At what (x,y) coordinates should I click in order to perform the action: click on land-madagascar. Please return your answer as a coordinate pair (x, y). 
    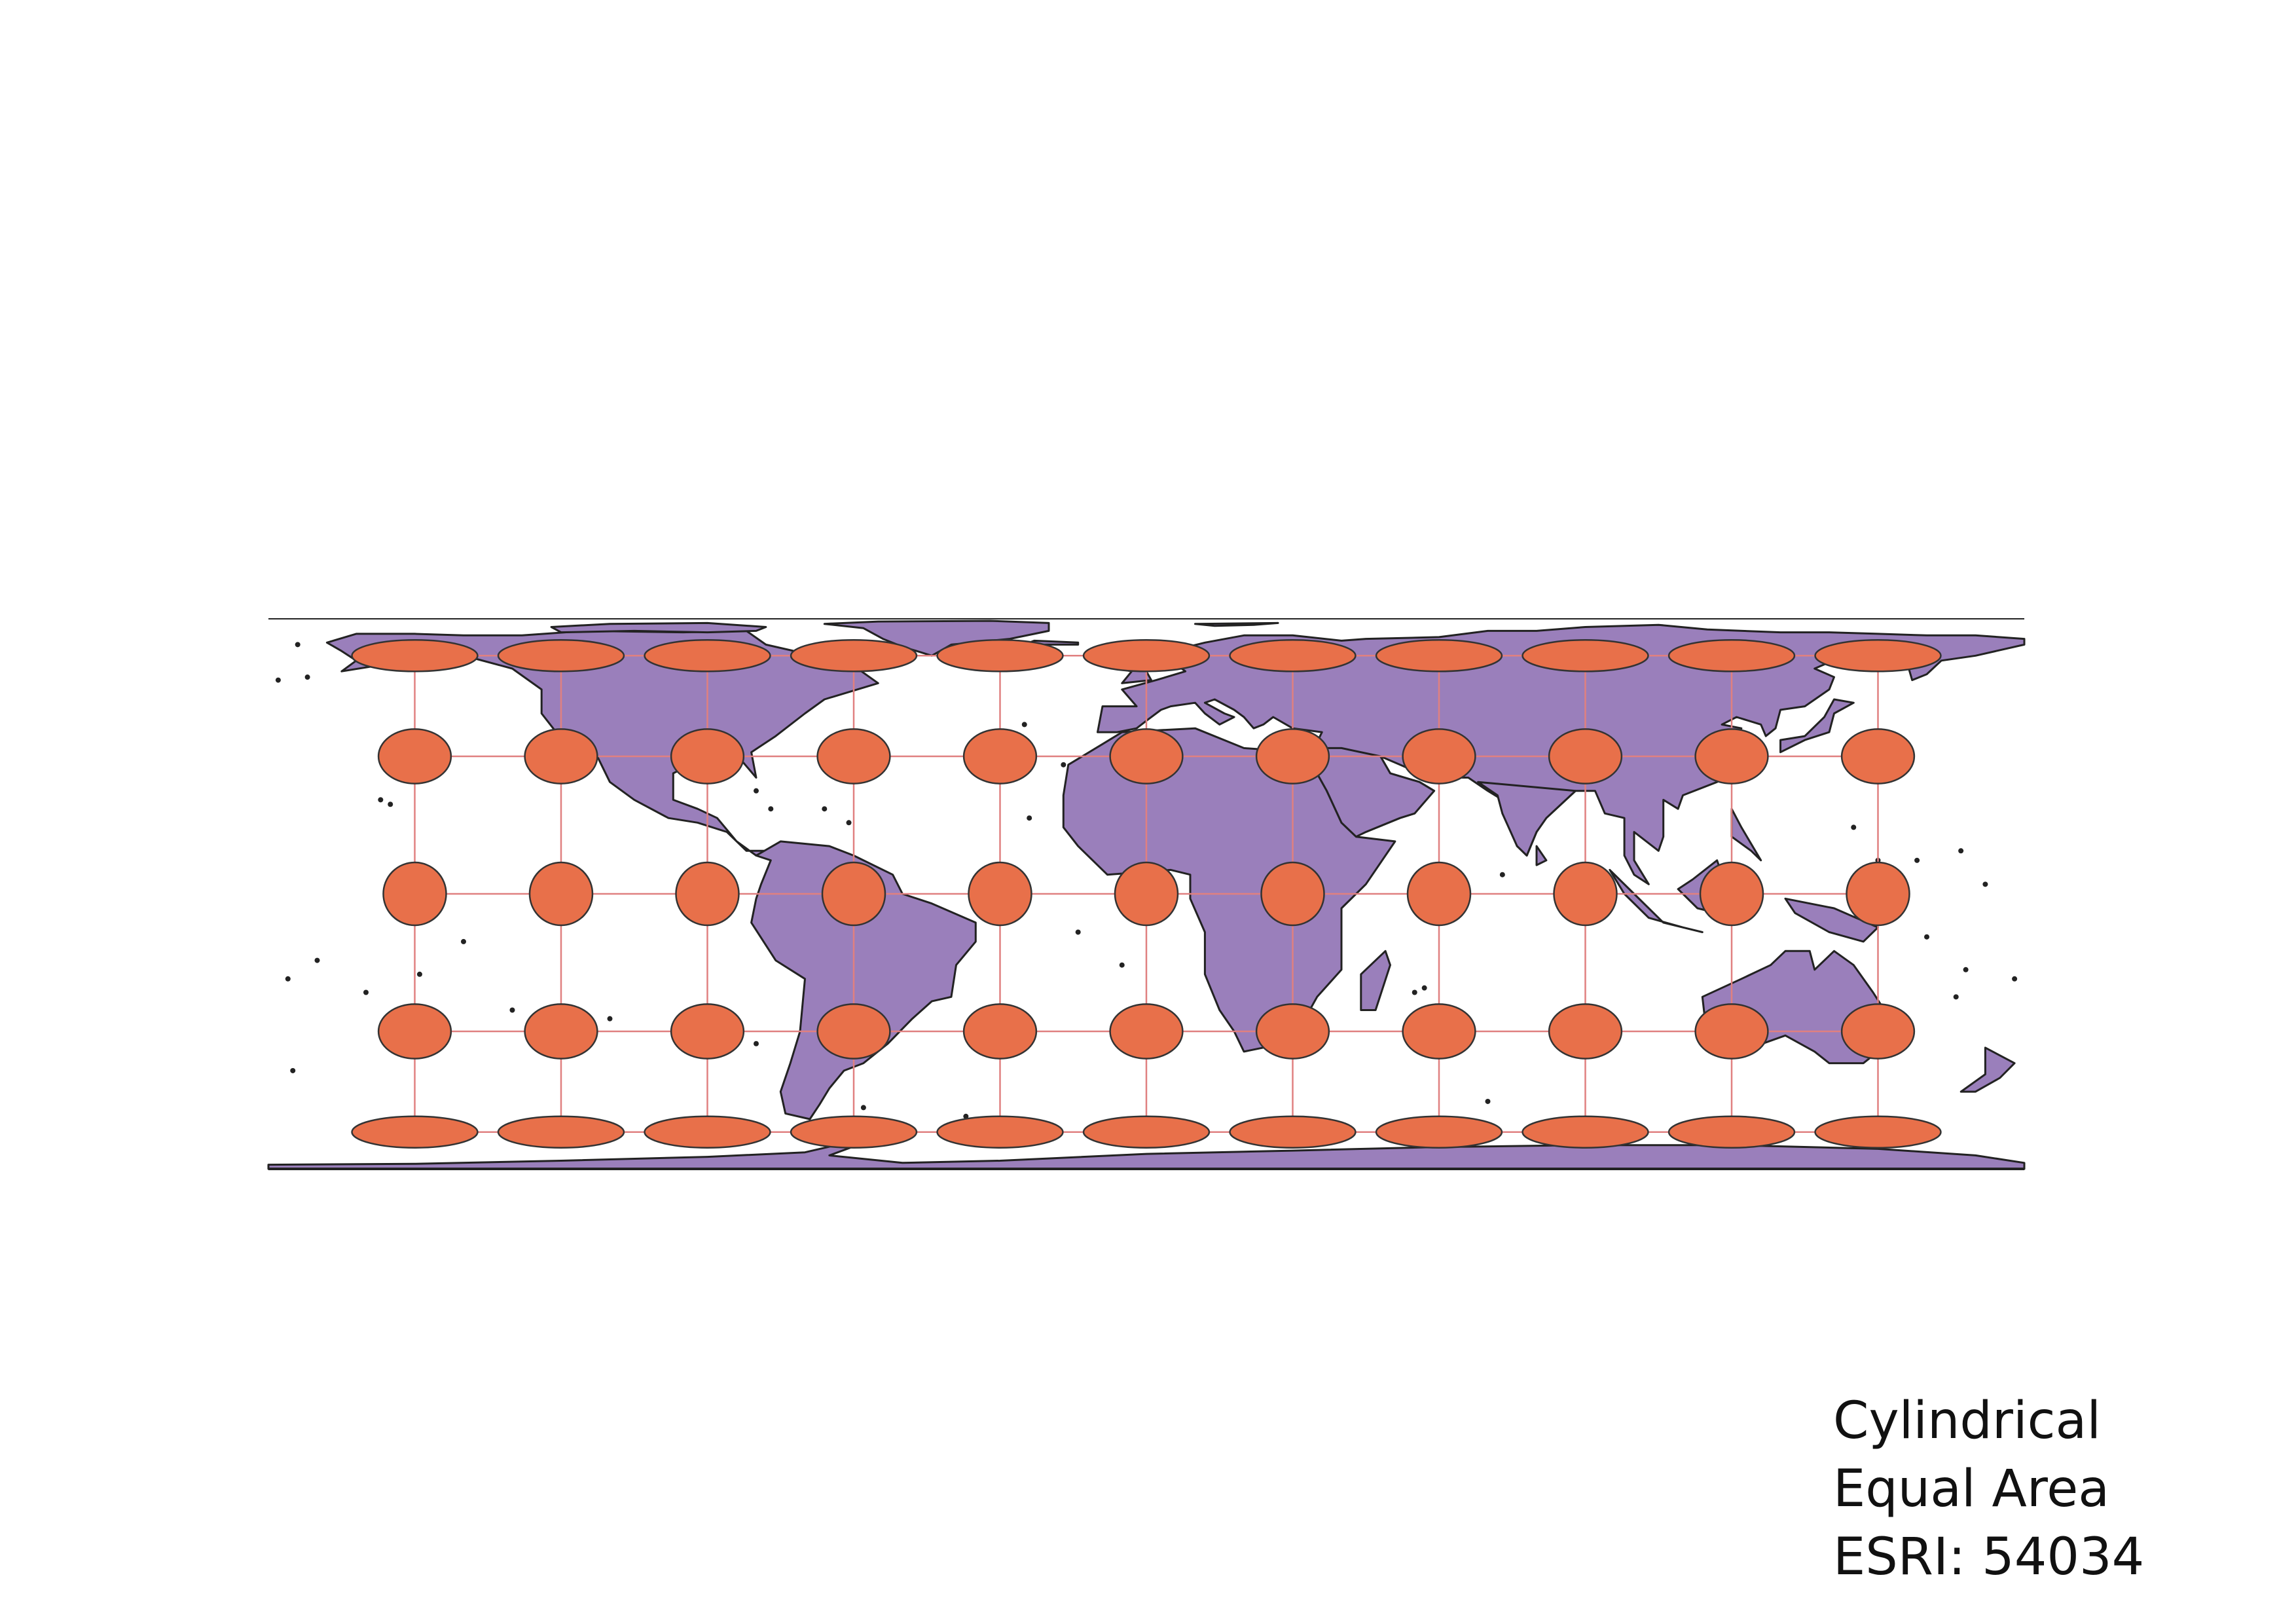
    Looking at the image, I should click on (1375, 980).